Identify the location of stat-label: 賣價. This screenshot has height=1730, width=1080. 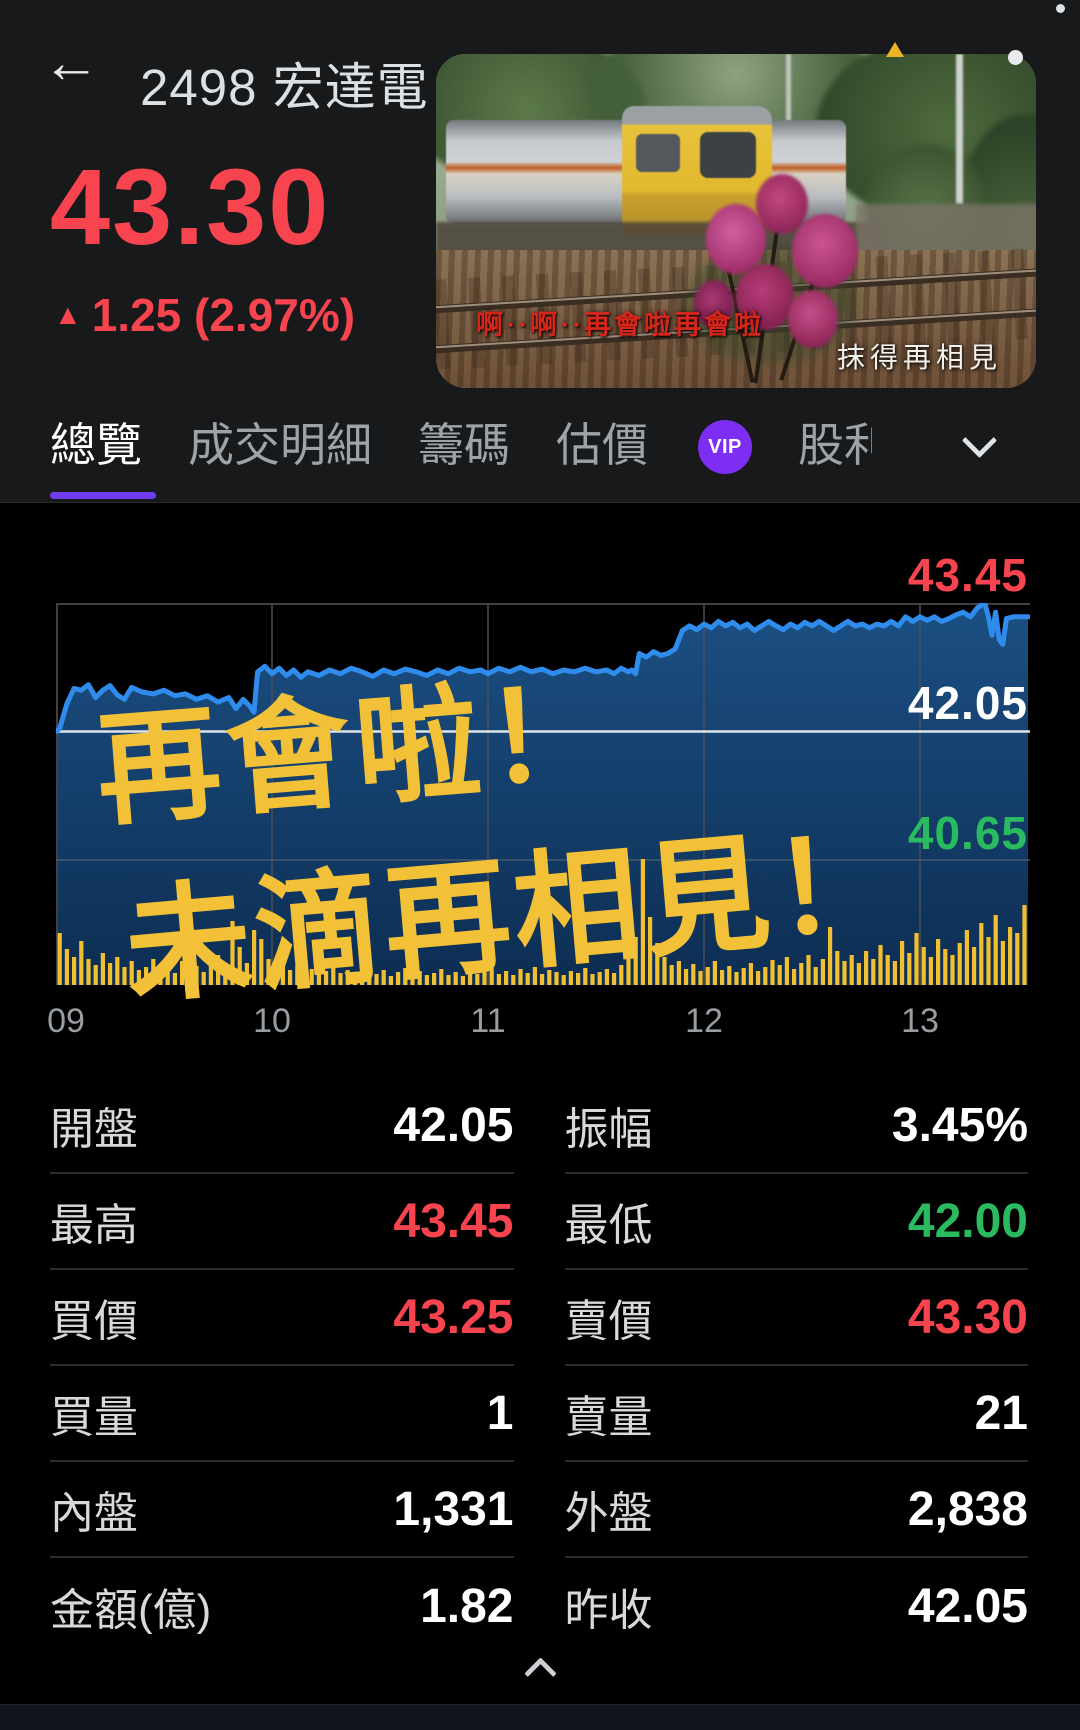
(608, 1321).